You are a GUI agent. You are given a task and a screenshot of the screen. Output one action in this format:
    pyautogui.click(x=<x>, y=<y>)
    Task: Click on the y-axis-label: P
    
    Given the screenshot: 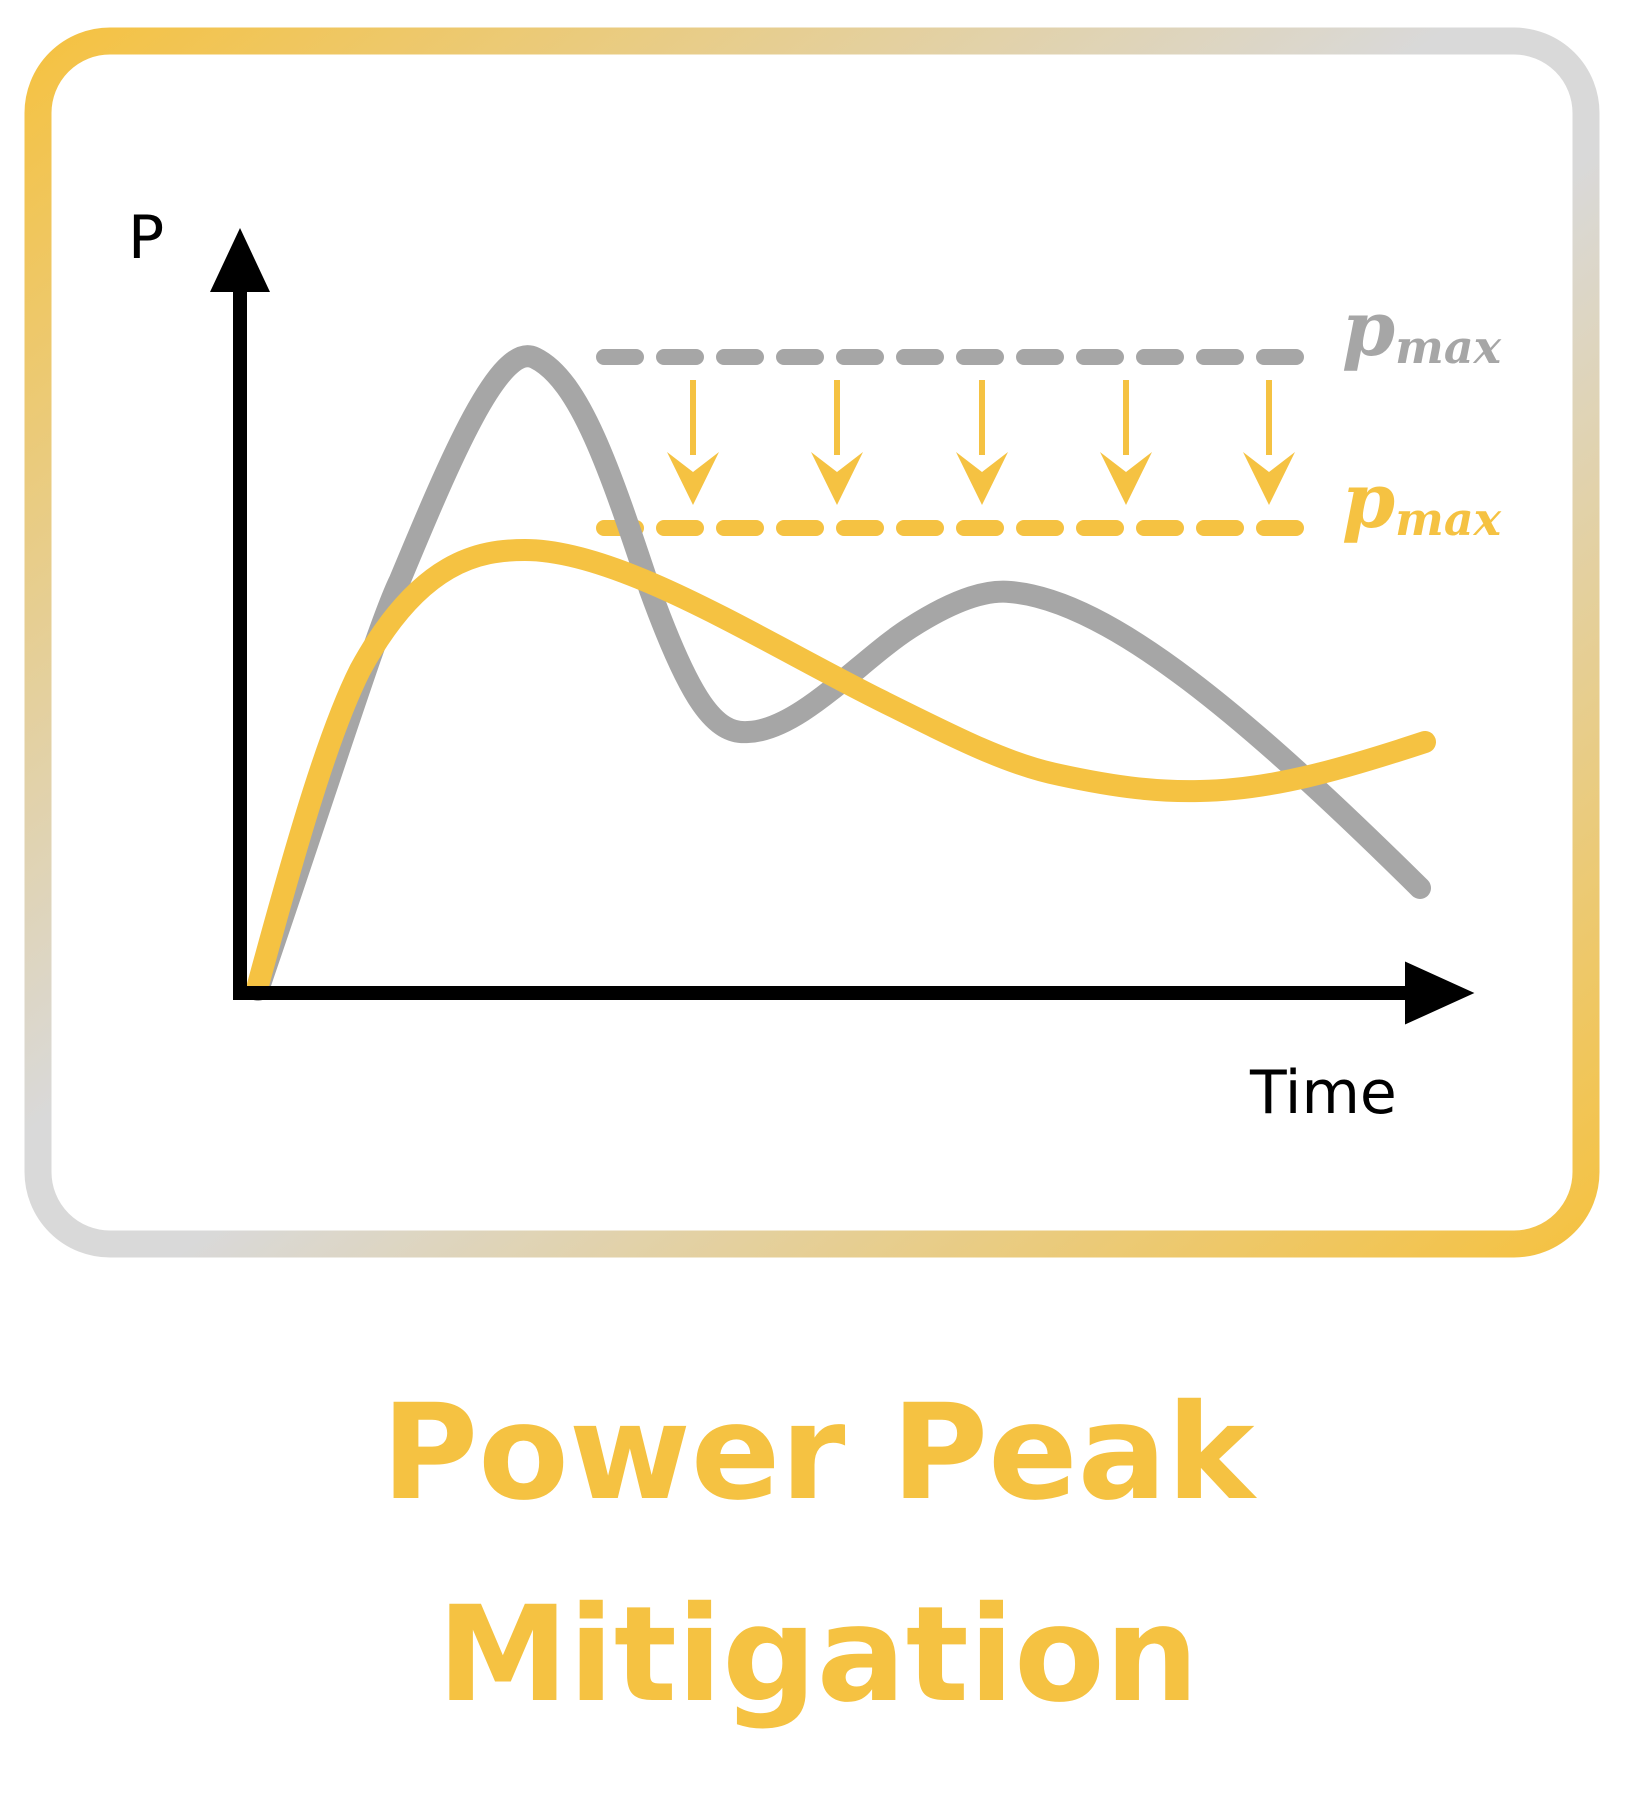 What is the action you would take?
    pyautogui.click(x=146, y=238)
    